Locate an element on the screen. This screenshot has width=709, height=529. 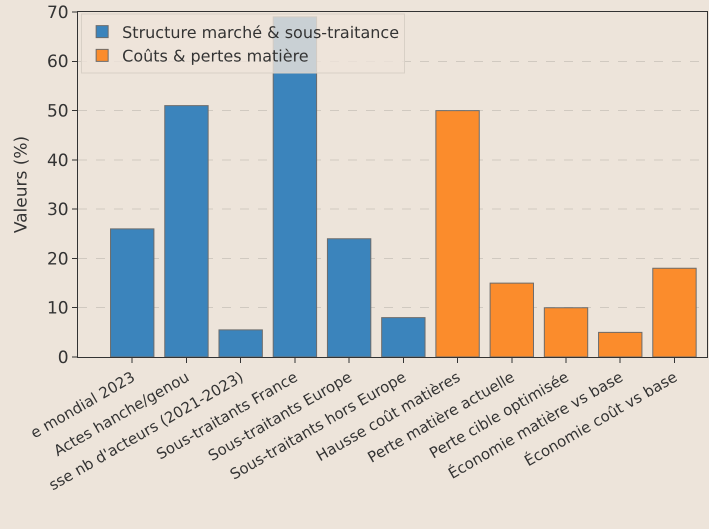
y-tick-label: 60 is located at coordinates (57, 62).